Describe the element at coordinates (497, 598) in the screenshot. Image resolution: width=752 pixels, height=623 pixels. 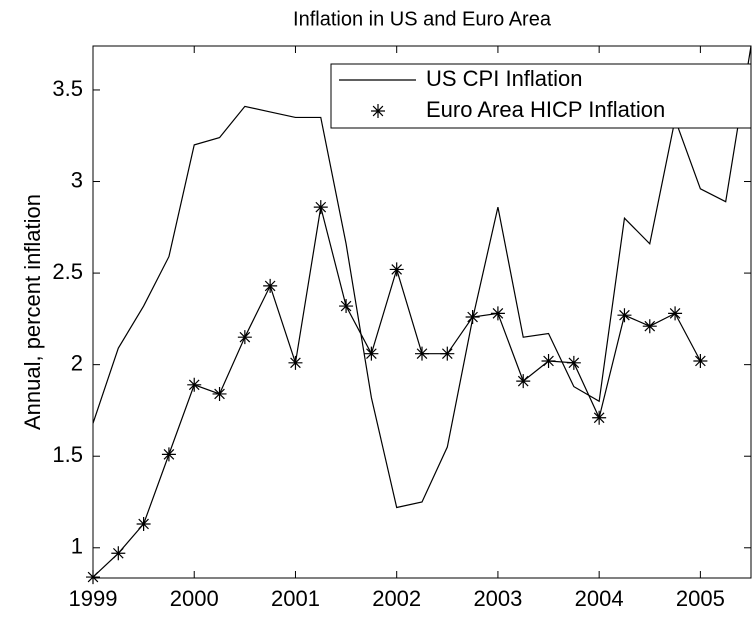
I see `x-tick-label: 2003` at that location.